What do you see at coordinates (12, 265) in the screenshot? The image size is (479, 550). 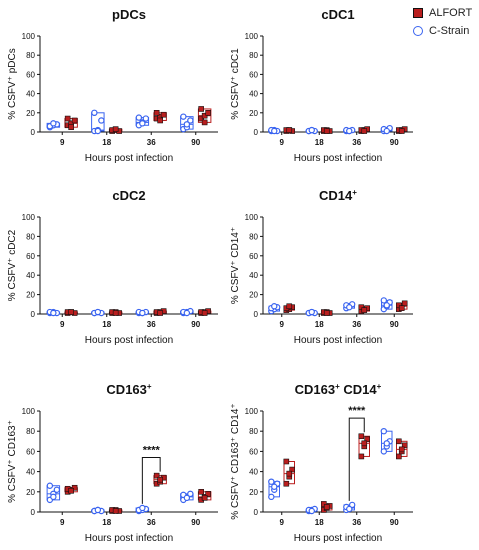 I see `y-axis-label: % CSFV⁺ cDC2` at bounding box center [12, 265].